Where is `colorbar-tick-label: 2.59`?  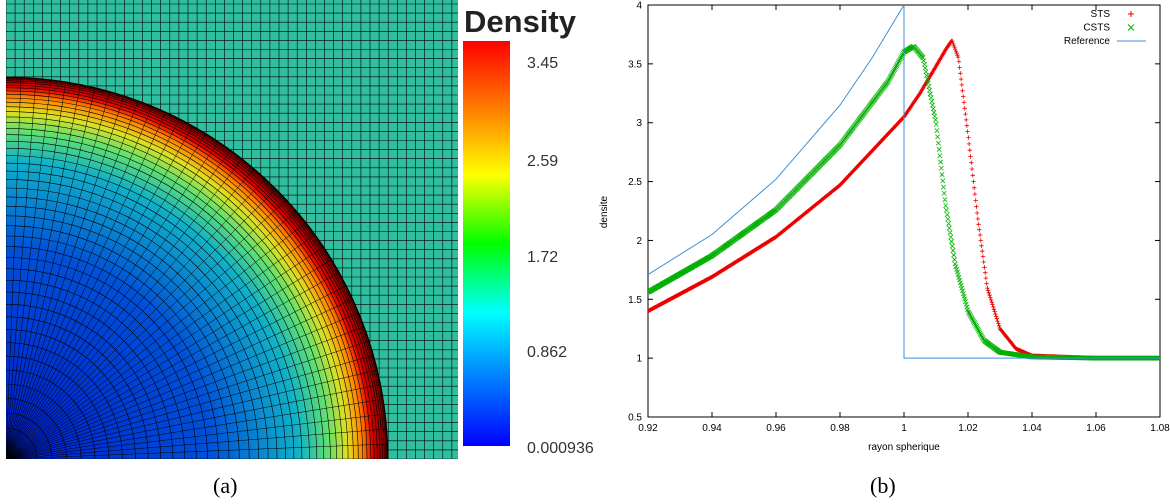
colorbar-tick-label: 2.59 is located at coordinates (542, 161).